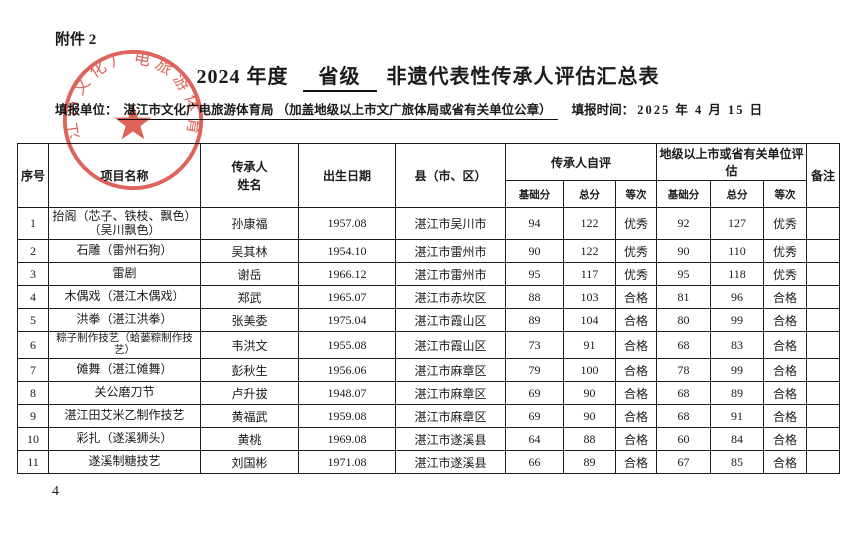 The height and width of the screenshot is (533, 856). What do you see at coordinates (124, 416) in the screenshot?
I see `cell-project-name: 湛江田艾米乙制作技艺` at bounding box center [124, 416].